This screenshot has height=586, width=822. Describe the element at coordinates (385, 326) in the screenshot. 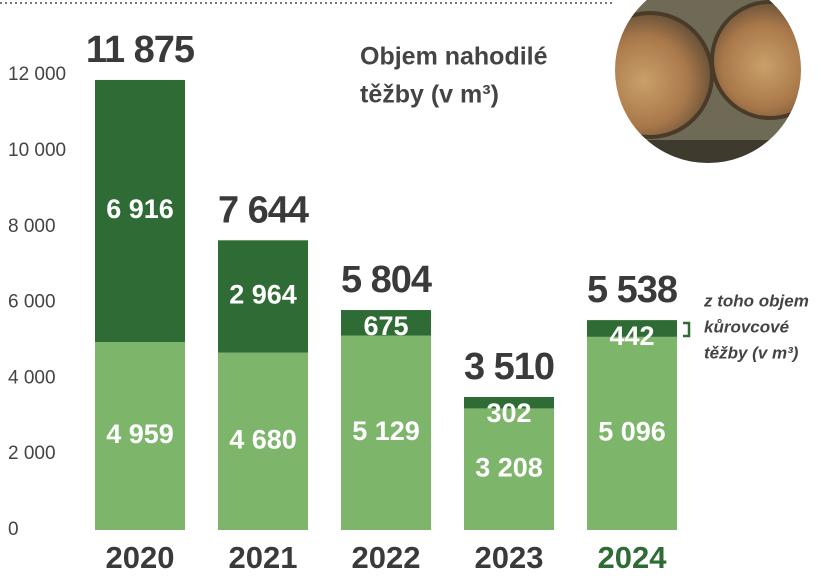

I see `segment-label: 675` at that location.